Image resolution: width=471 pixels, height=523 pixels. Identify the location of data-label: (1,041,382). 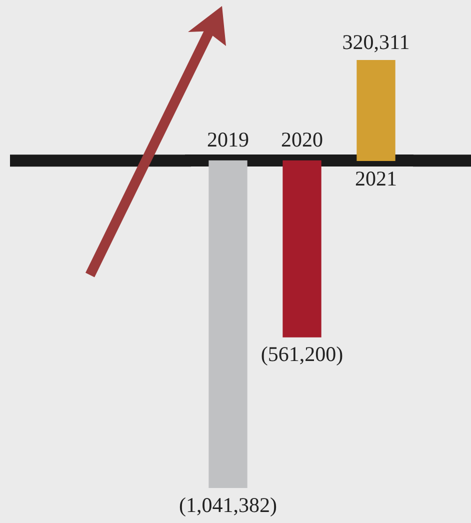
(228, 505).